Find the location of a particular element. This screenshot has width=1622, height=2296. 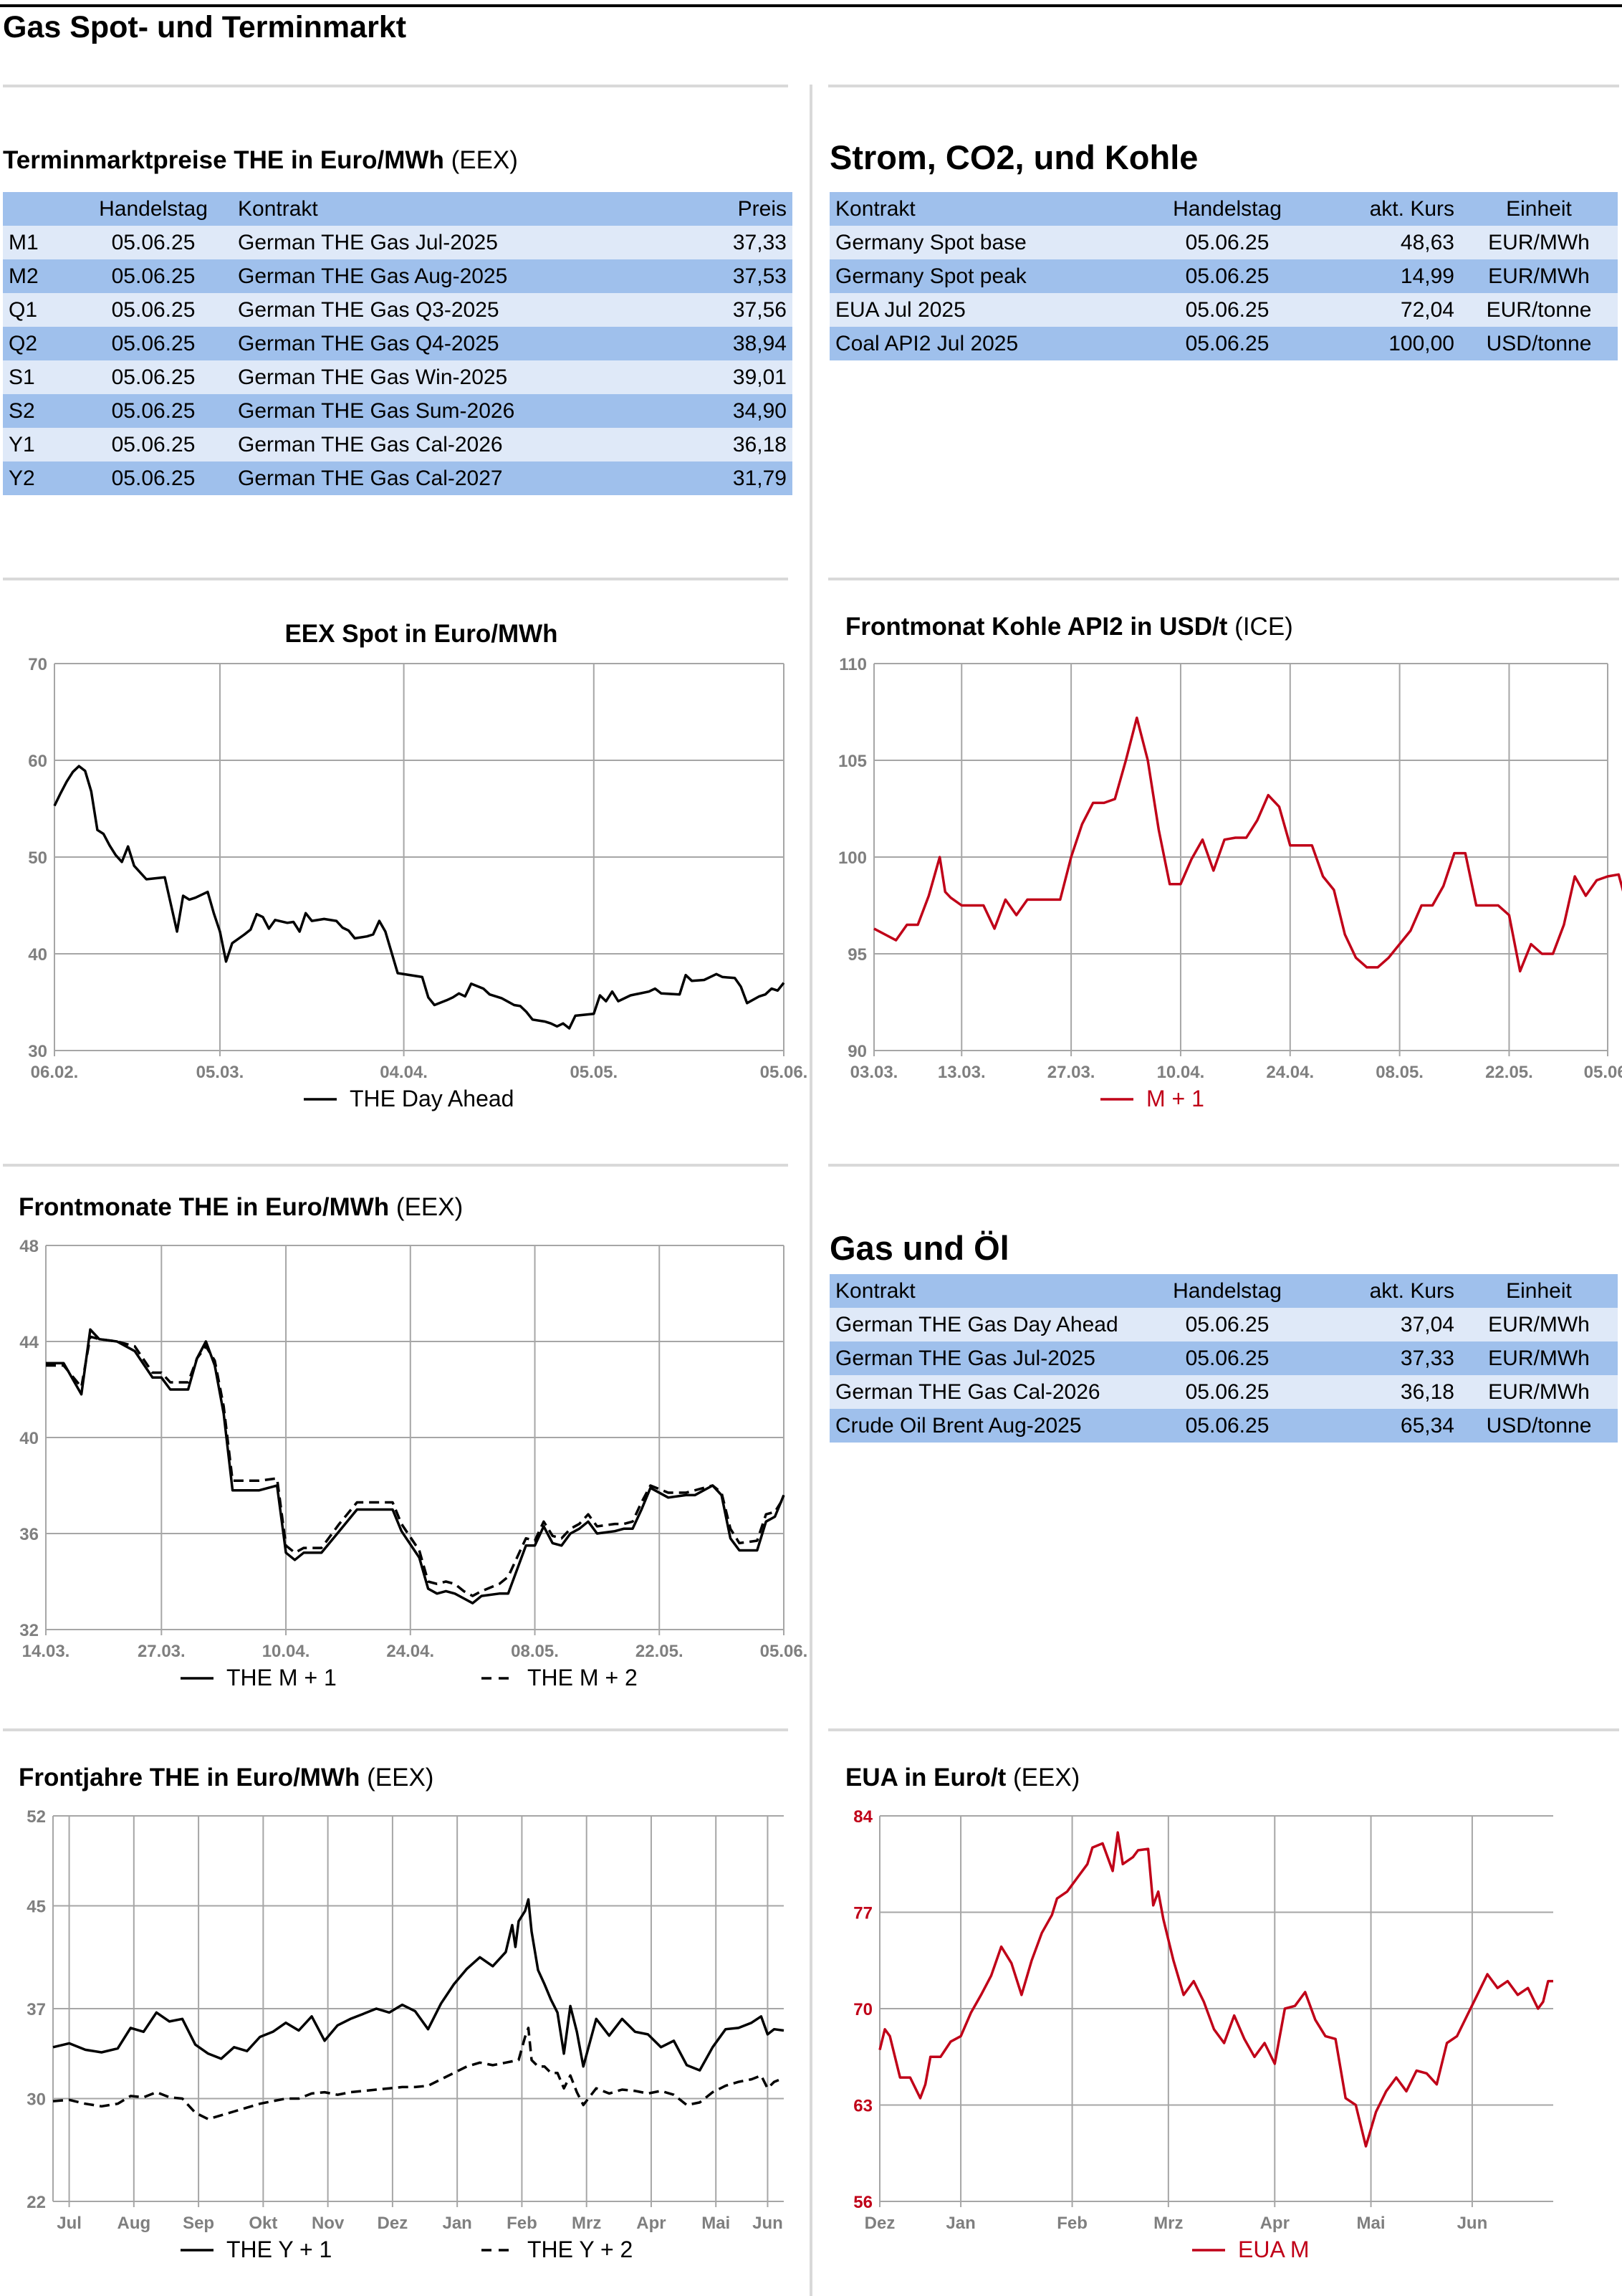

column-header: akt. Kurs is located at coordinates (1388, 1291).